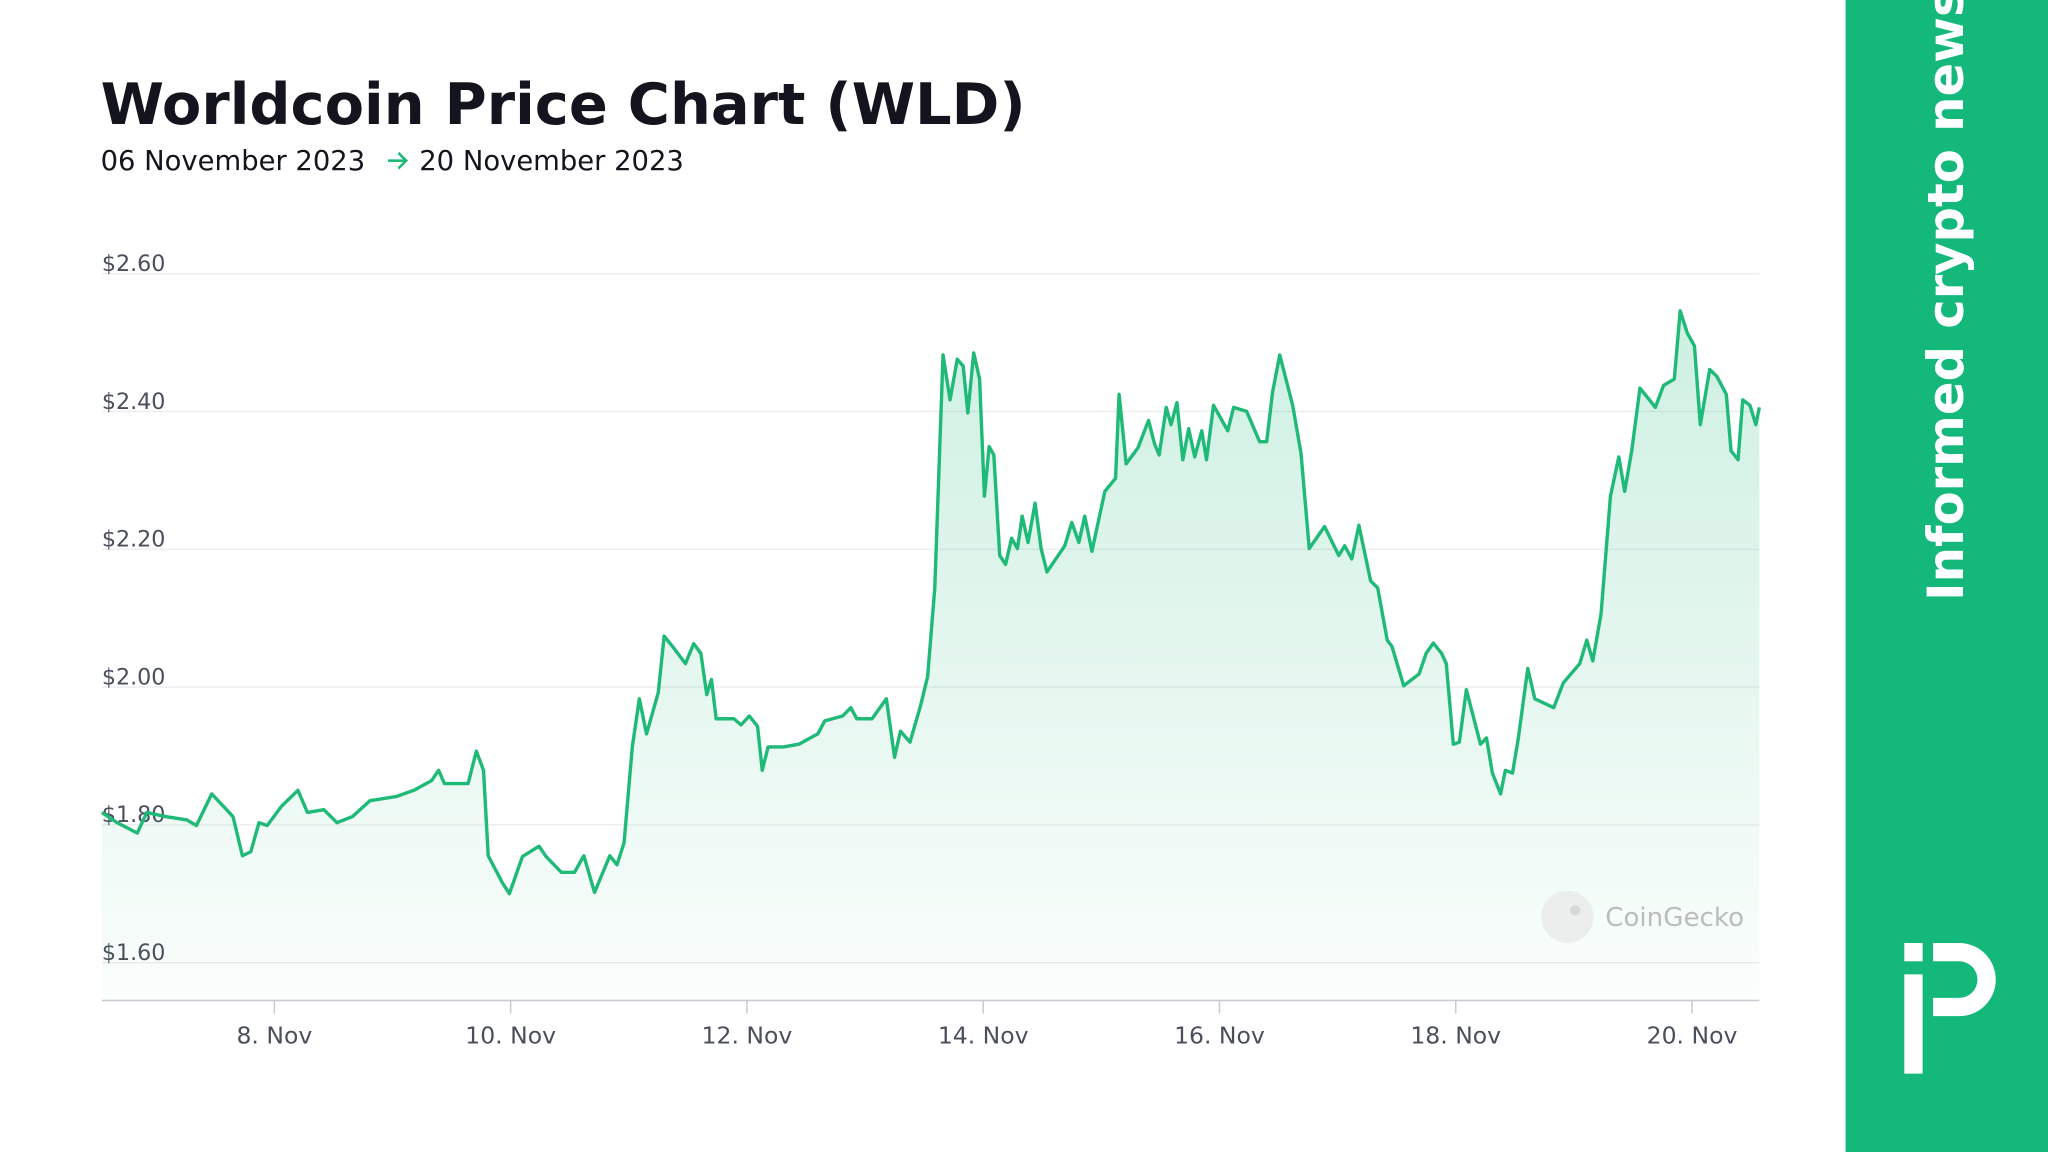 The image size is (2048, 1152). Describe the element at coordinates (134, 540) in the screenshot. I see `y-tick-label: $2.20` at that location.